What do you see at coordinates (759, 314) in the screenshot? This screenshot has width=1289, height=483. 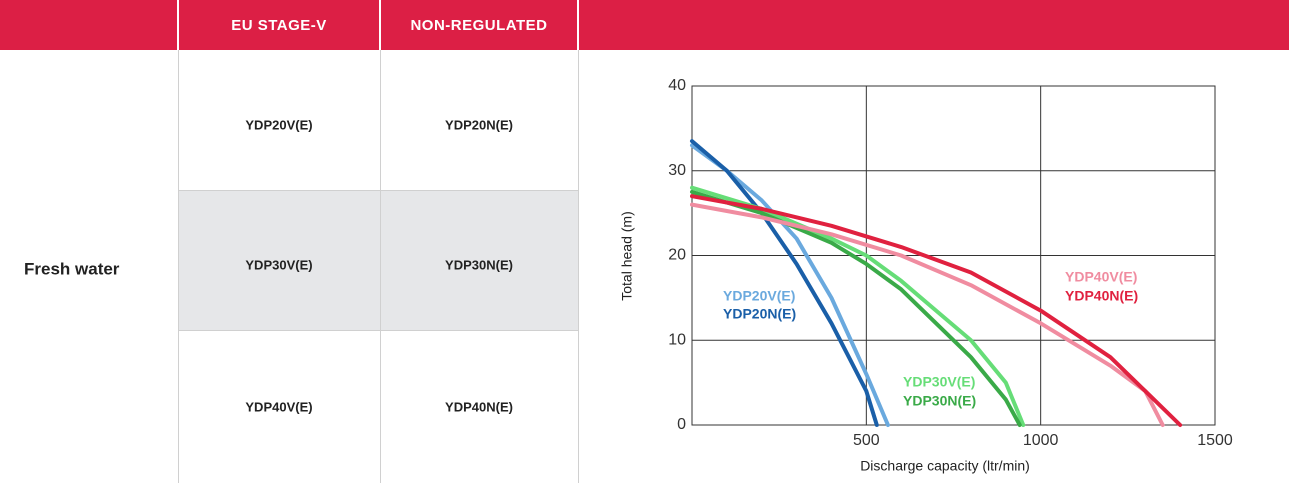 I see `series-annotation: YDP20N(E)` at bounding box center [759, 314].